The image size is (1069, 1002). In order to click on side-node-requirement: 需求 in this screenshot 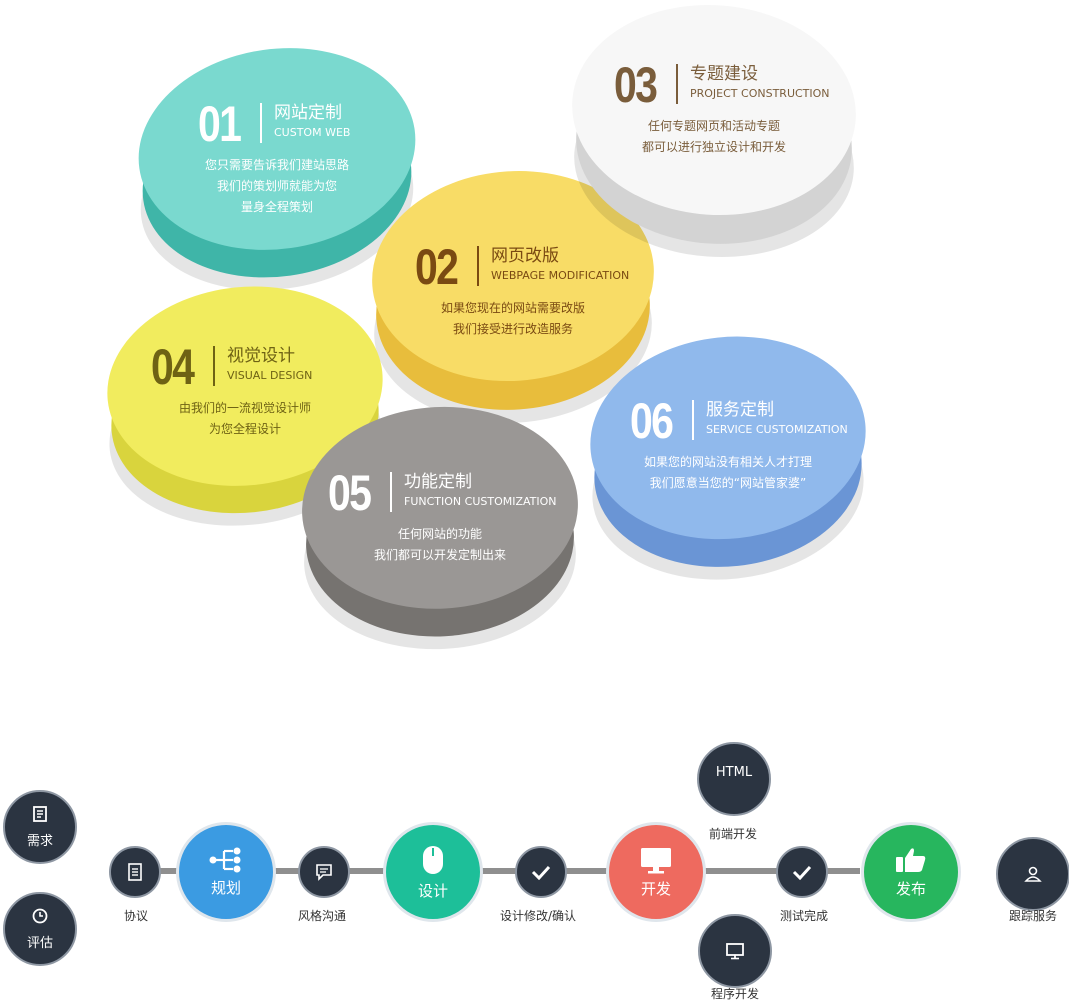, I will do `click(40, 827)`.